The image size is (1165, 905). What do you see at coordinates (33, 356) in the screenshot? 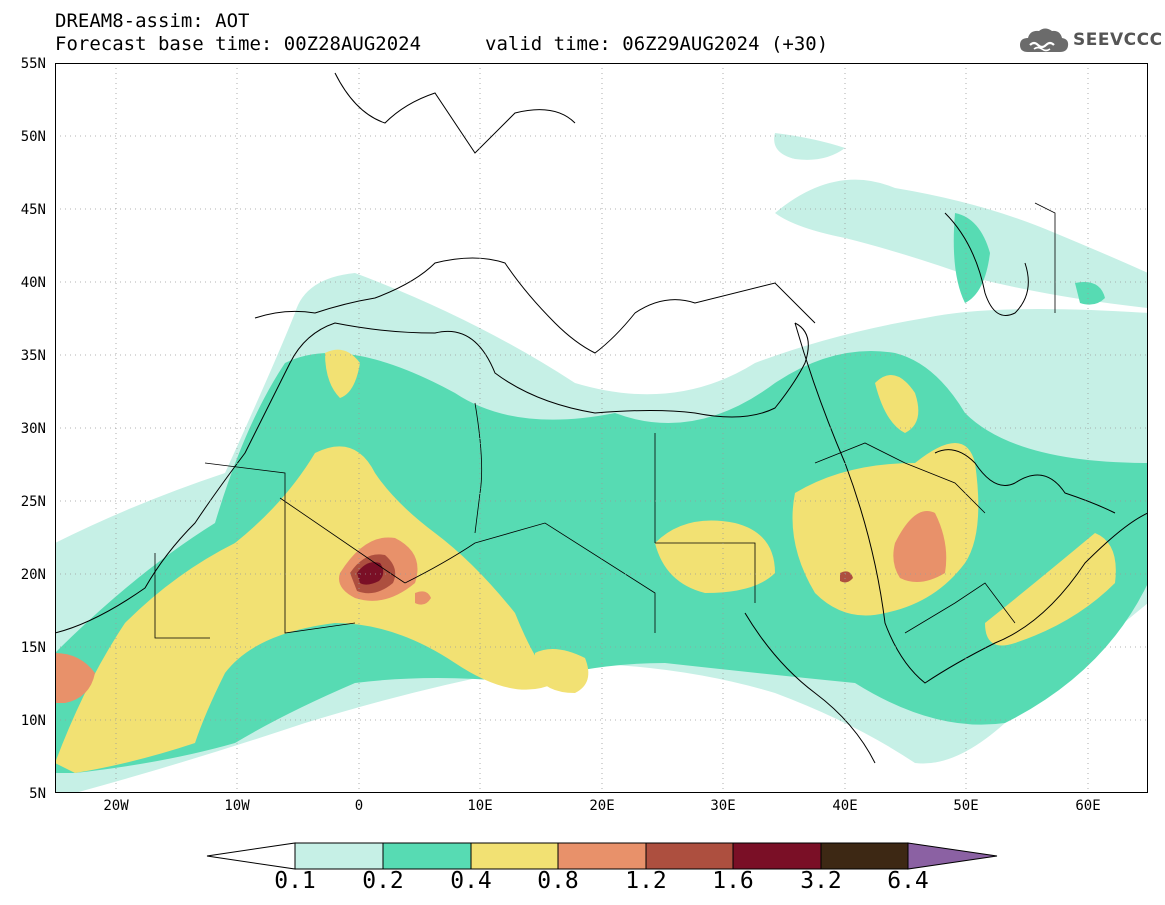
I see `lat-label-35n: 35N` at bounding box center [33, 356].